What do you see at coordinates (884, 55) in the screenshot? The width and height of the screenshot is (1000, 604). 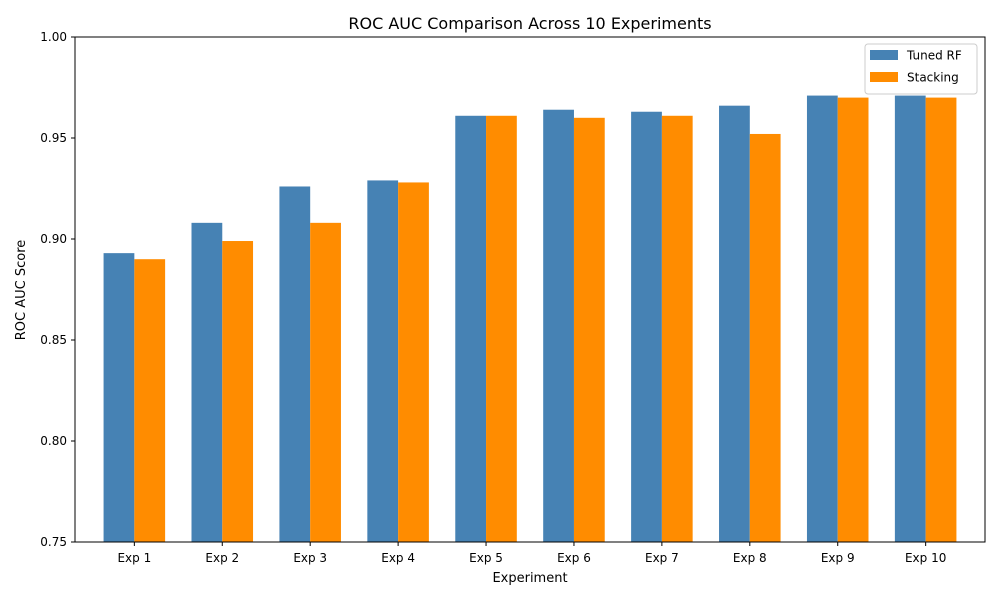 I see `legend-swatch-tuned-rf` at bounding box center [884, 55].